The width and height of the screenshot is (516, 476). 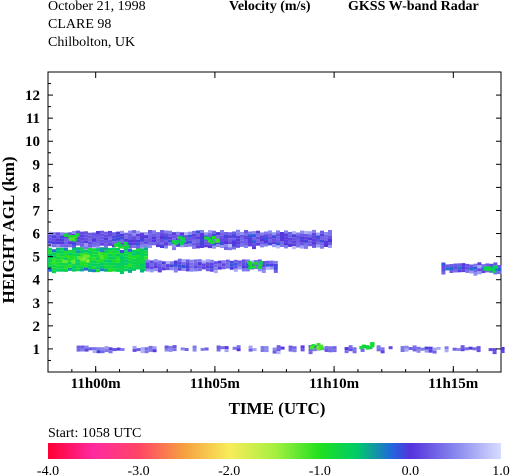 What do you see at coordinates (229, 470) in the screenshot?
I see `colorbar-tick-label: -2.0` at bounding box center [229, 470].